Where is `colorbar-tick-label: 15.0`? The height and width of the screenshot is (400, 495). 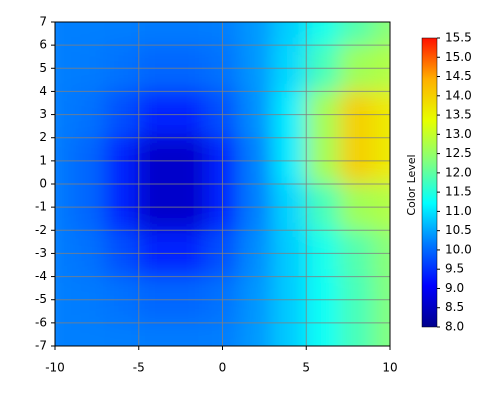 colorbar-tick-label: 15.0 is located at coordinates (458, 57).